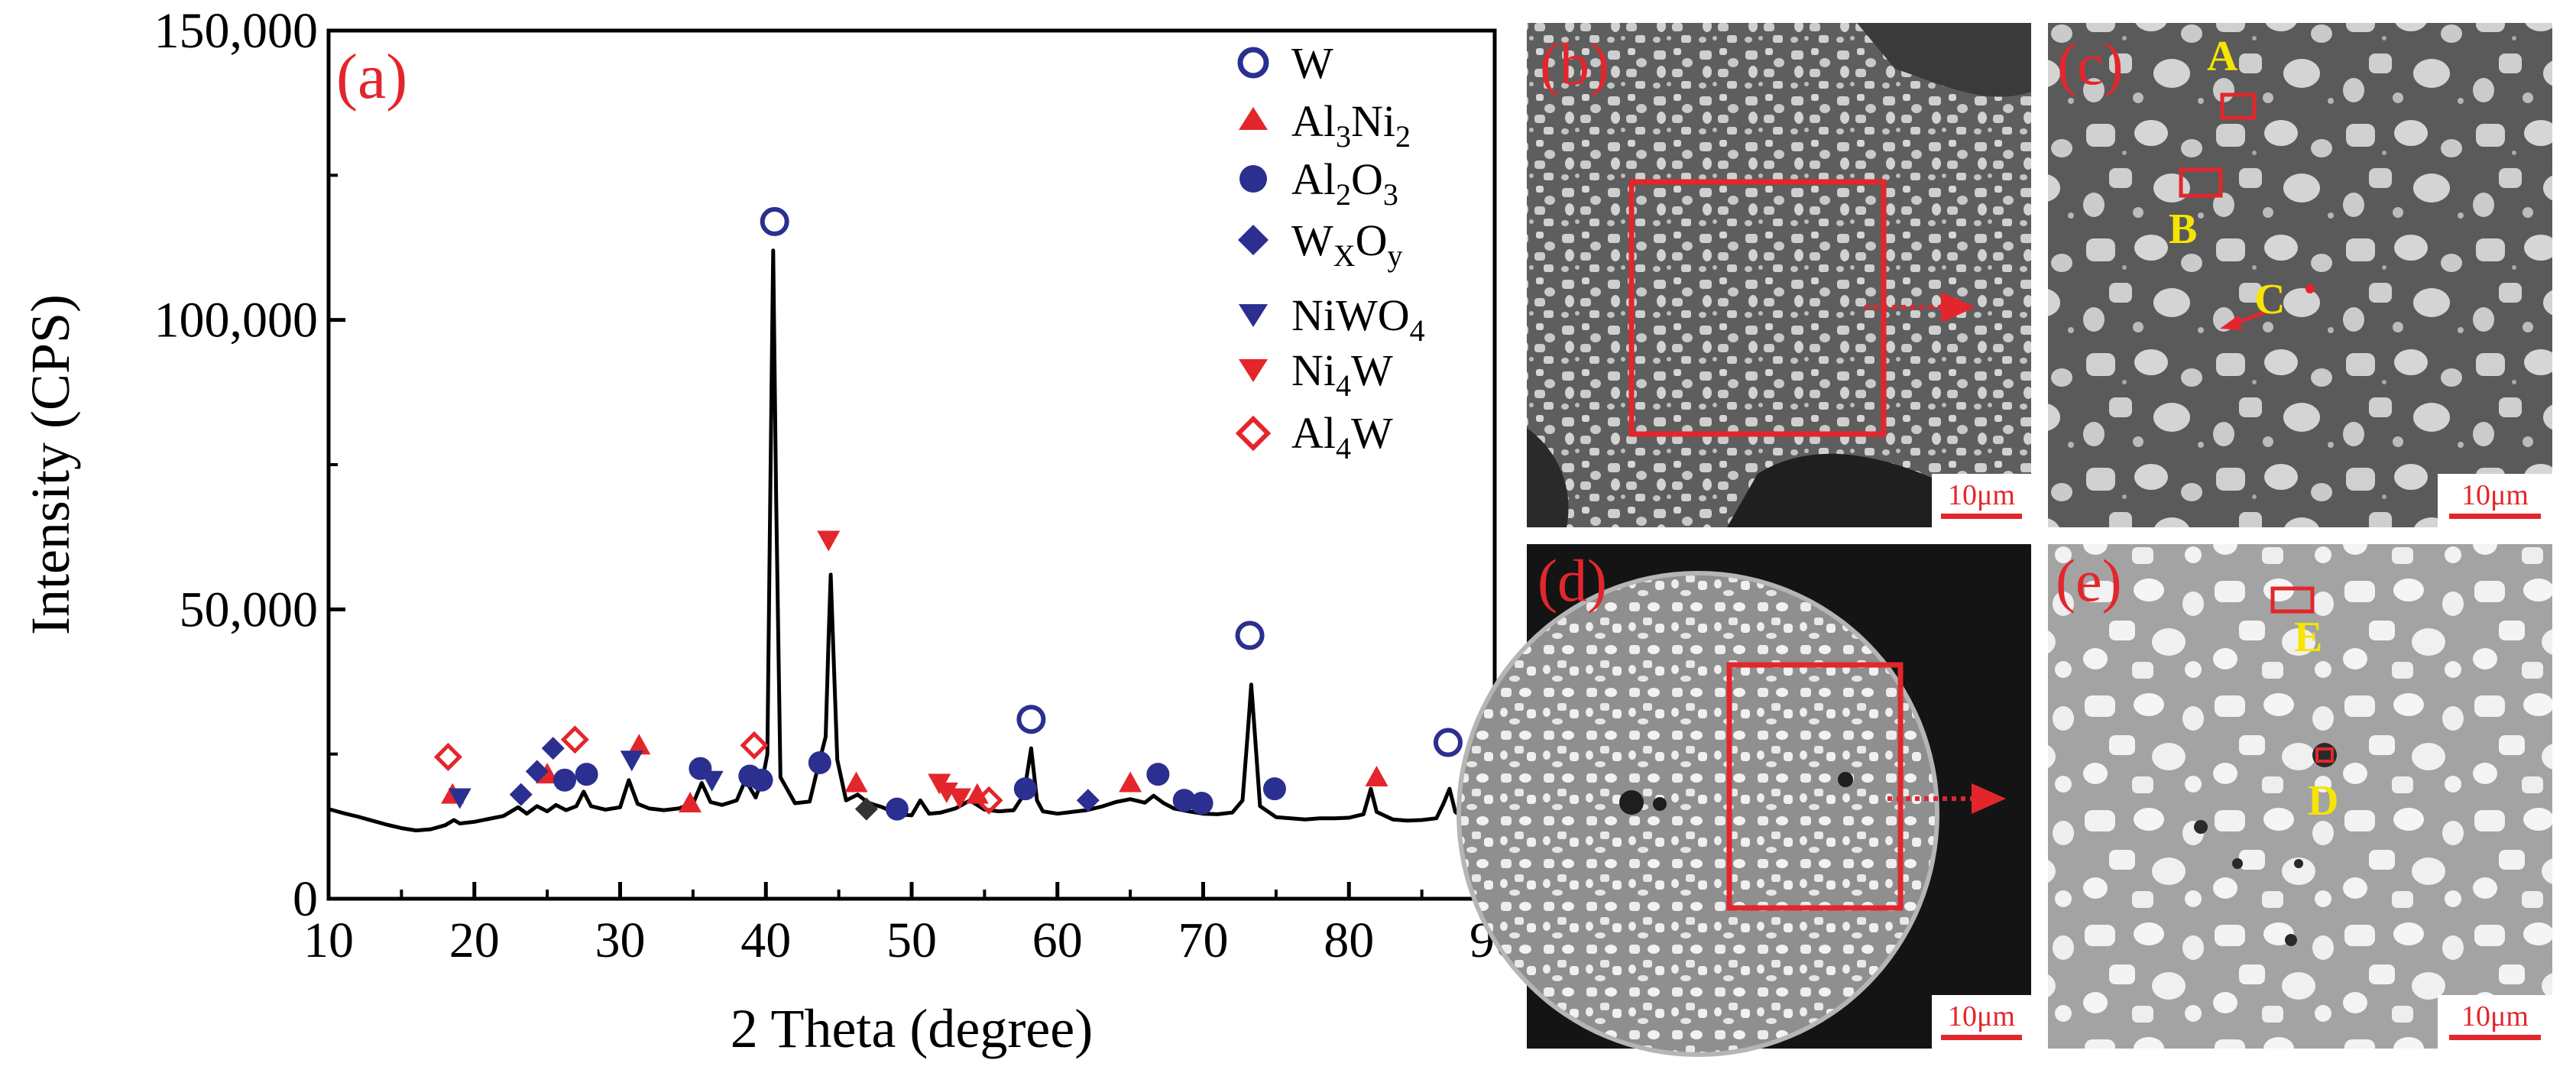 Image resolution: width=2576 pixels, height=1073 pixels. I want to click on sem-panel-d: (d) 10μm, so click(1744, 801).